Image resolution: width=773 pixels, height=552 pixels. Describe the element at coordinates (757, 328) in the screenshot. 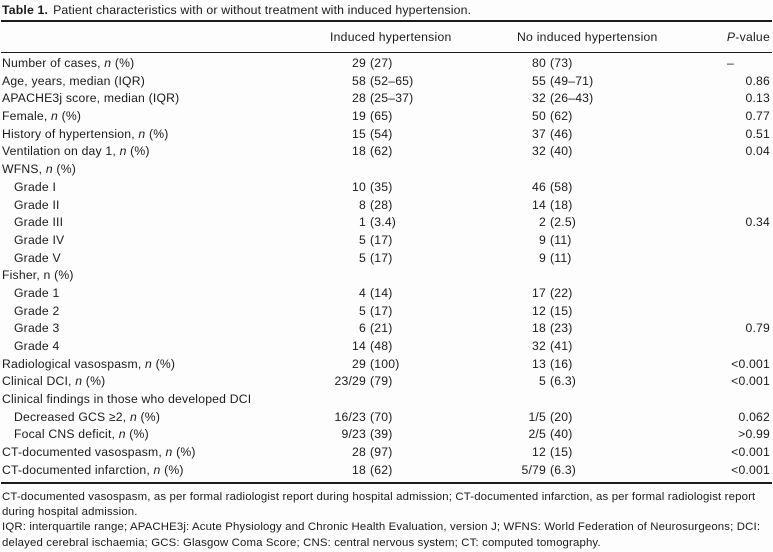

I see `cell-p-value: 0.79` at that location.